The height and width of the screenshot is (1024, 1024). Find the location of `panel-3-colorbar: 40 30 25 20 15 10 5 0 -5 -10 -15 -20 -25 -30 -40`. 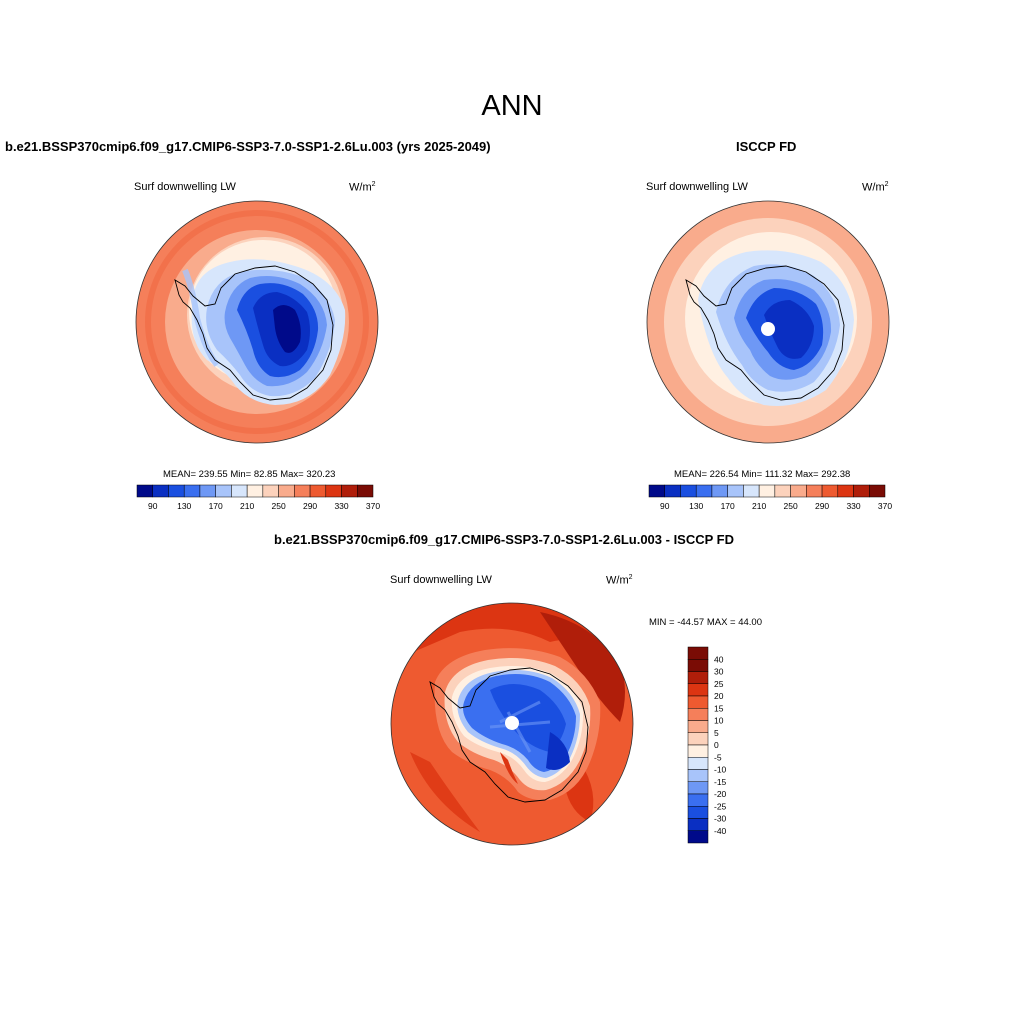

panel-3-colorbar: 40 30 25 20 15 10 5 0 -5 -10 -15 -20 -25 -30 -40 is located at coordinates (707, 745).